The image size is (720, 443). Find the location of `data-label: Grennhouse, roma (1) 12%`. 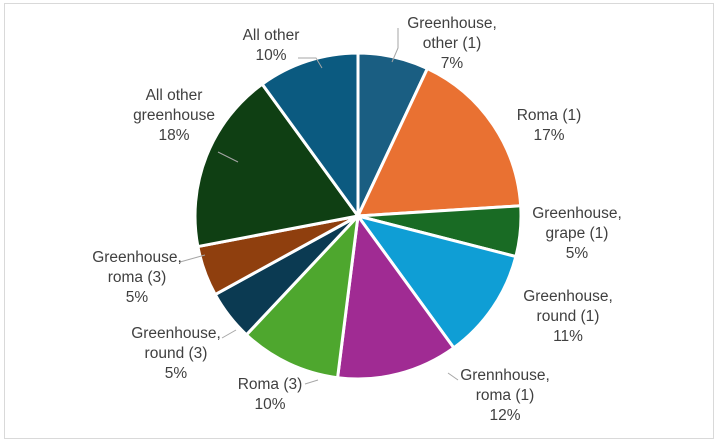

data-label: Grennhouse, roma (1) 12% is located at coordinates (505, 395).